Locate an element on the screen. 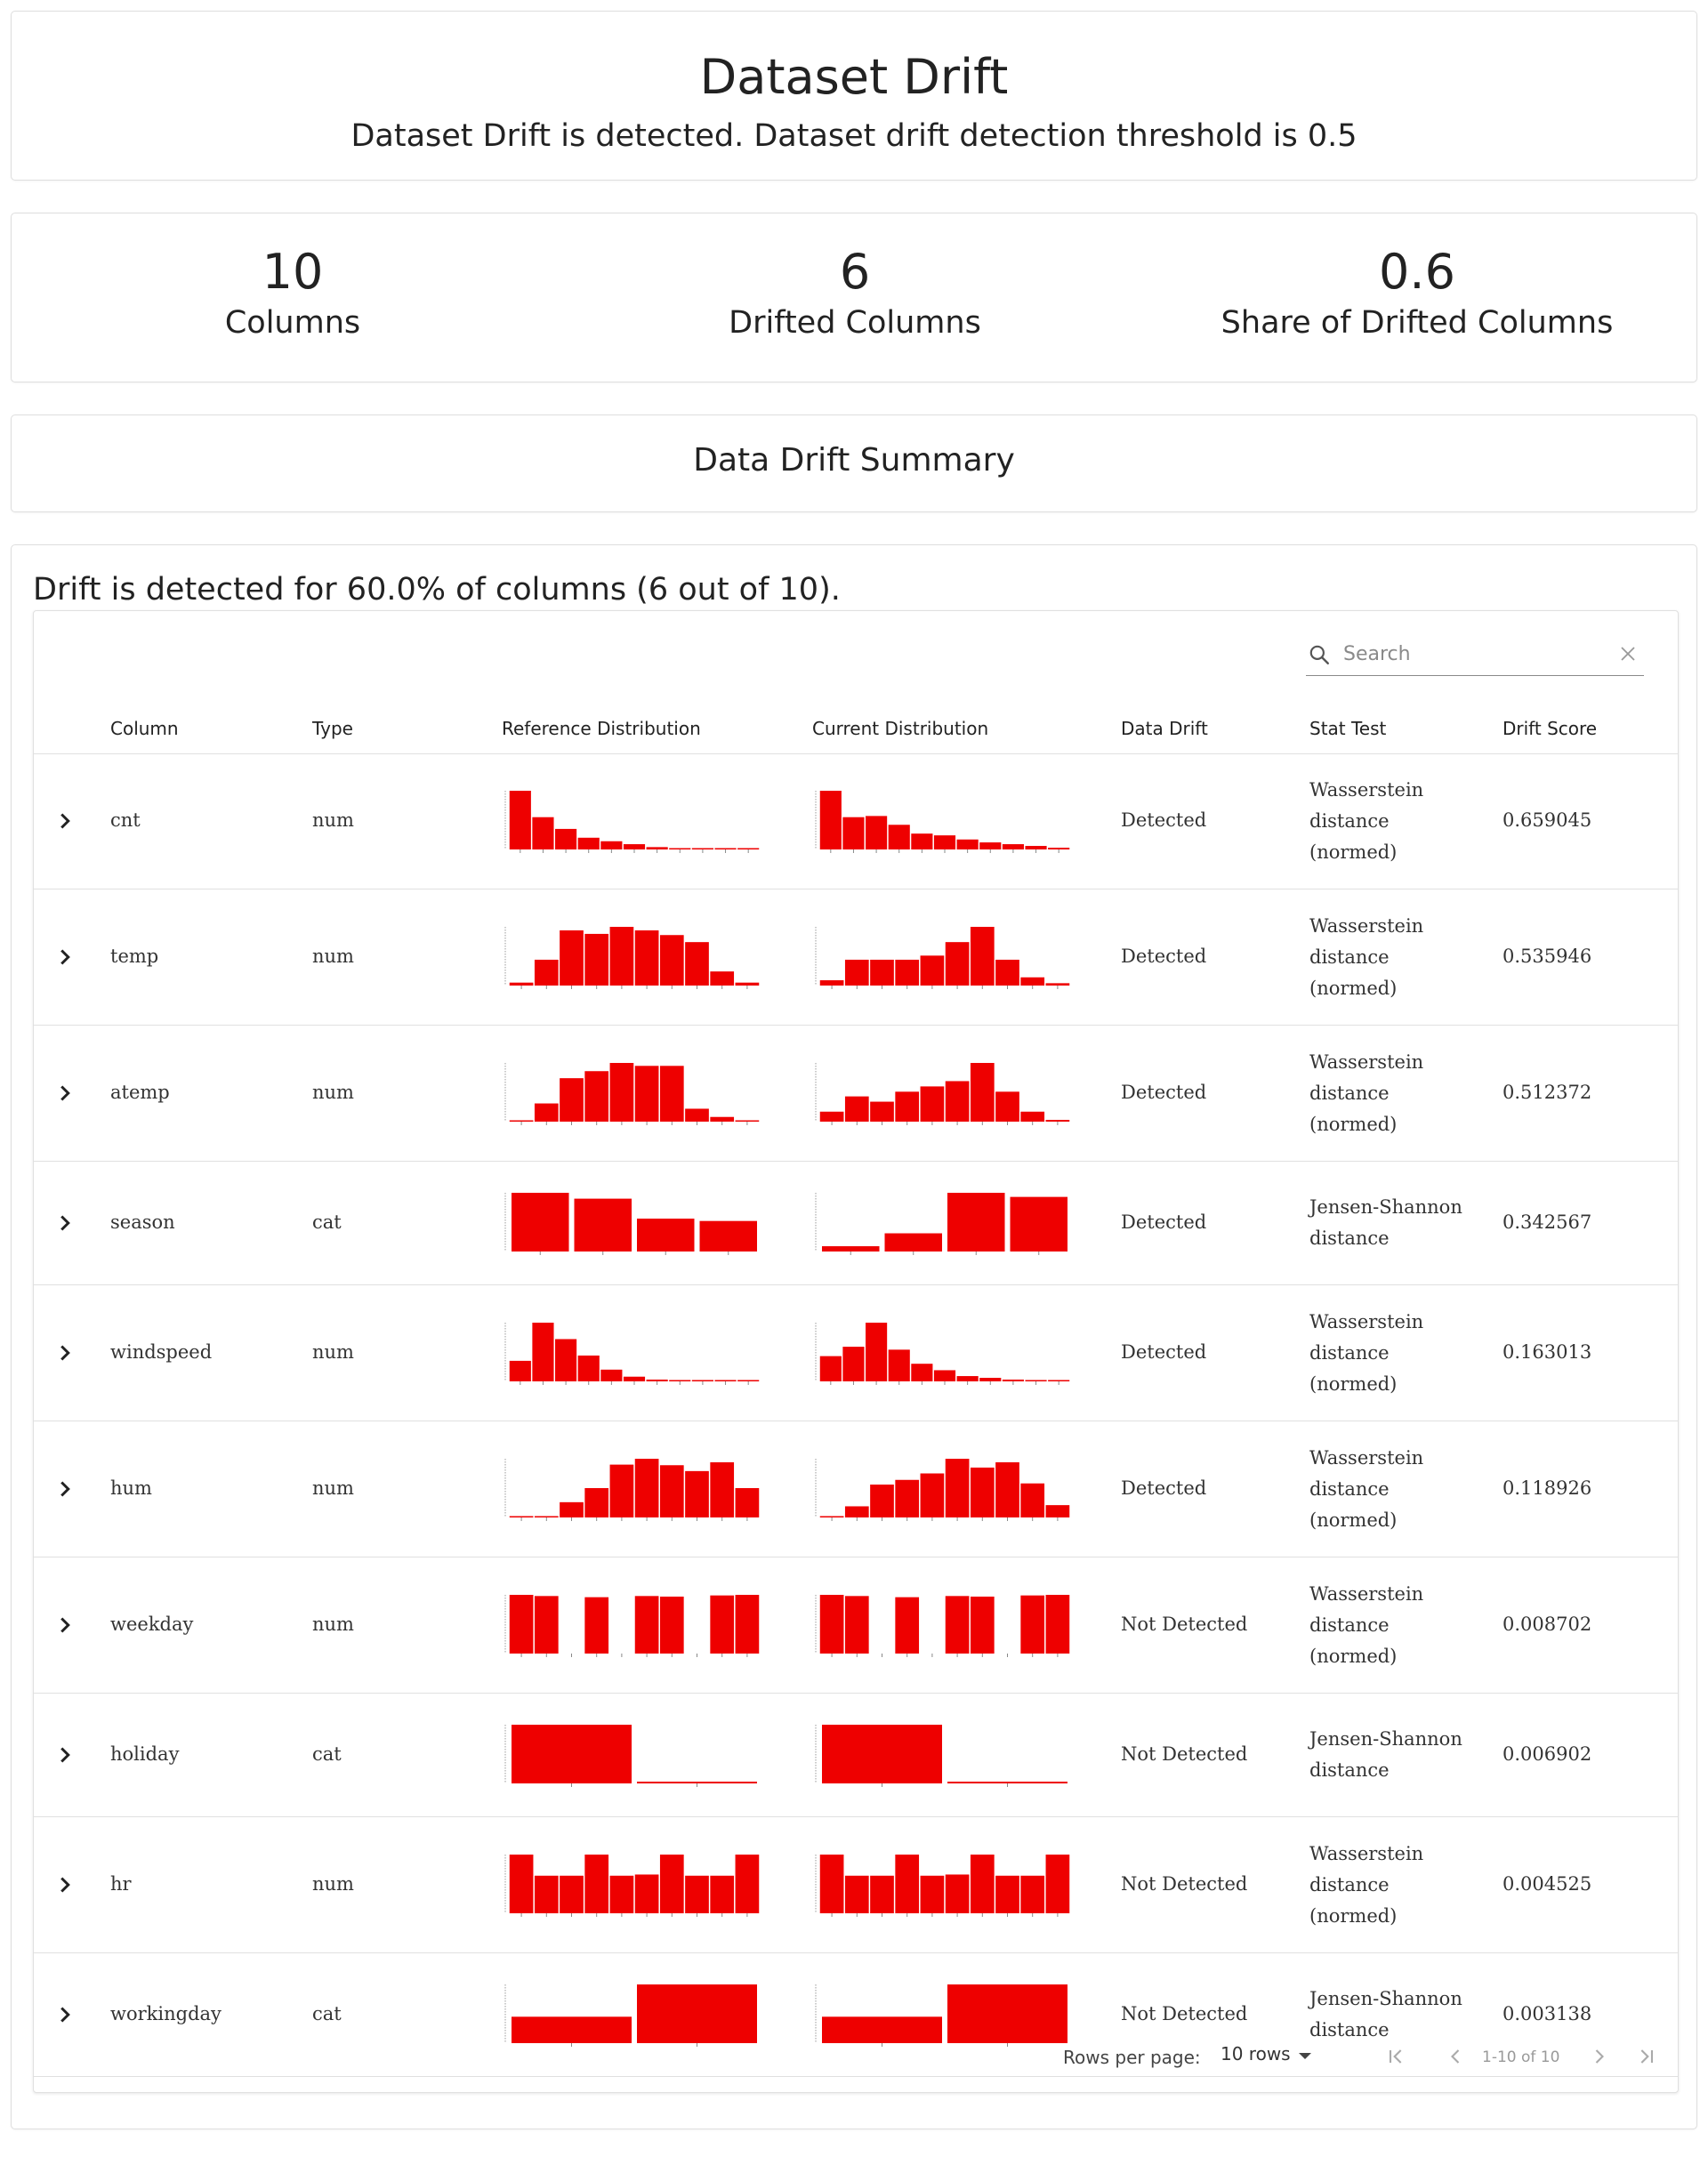 Image resolution: width=1708 pixels, height=2157 pixels. stat-test: Wasserstein distance (normed) is located at coordinates (1366, 1094).